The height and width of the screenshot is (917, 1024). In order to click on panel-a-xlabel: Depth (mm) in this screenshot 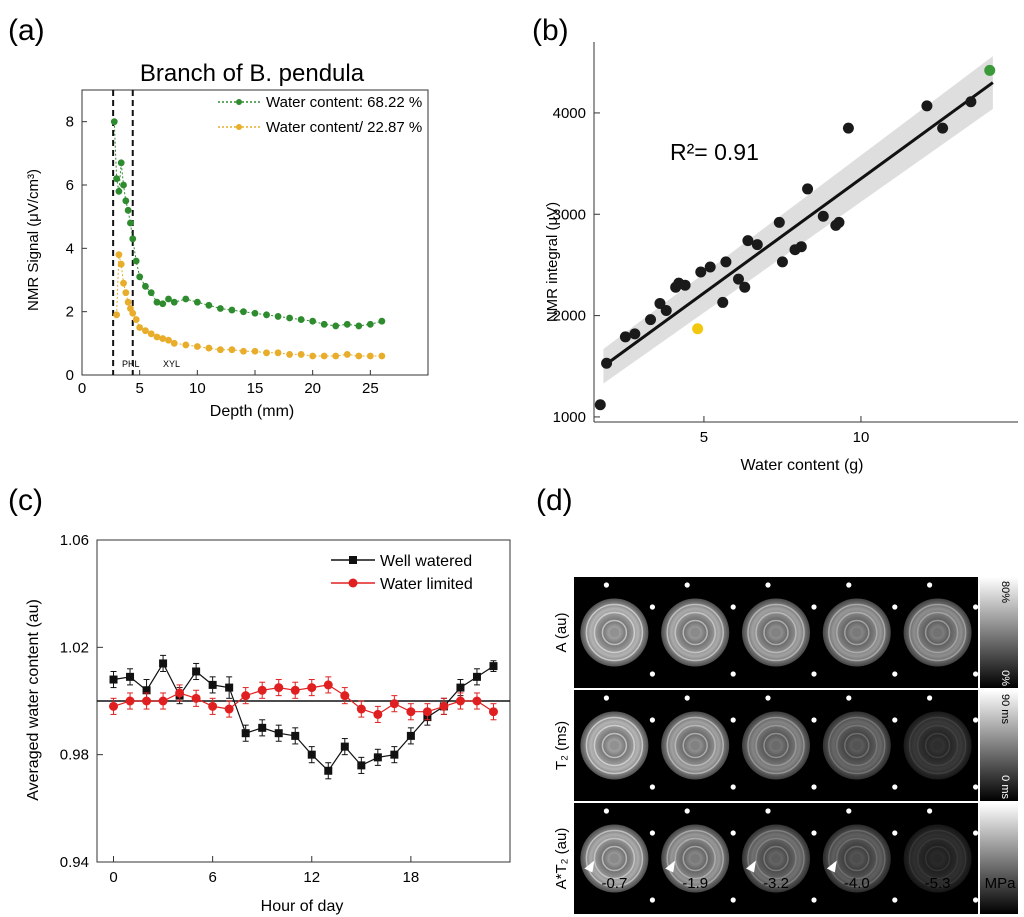, I will do `click(252, 411)`.